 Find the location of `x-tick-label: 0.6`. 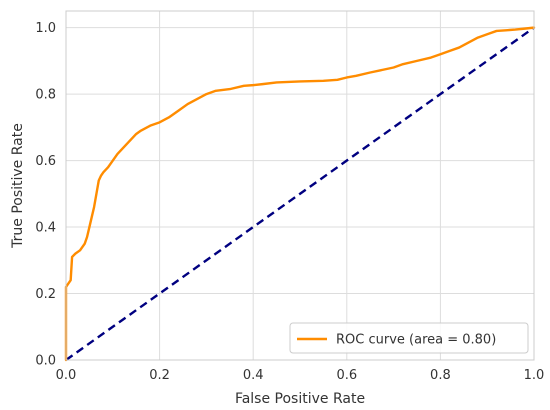

x-tick-label: 0.6 is located at coordinates (346, 375).